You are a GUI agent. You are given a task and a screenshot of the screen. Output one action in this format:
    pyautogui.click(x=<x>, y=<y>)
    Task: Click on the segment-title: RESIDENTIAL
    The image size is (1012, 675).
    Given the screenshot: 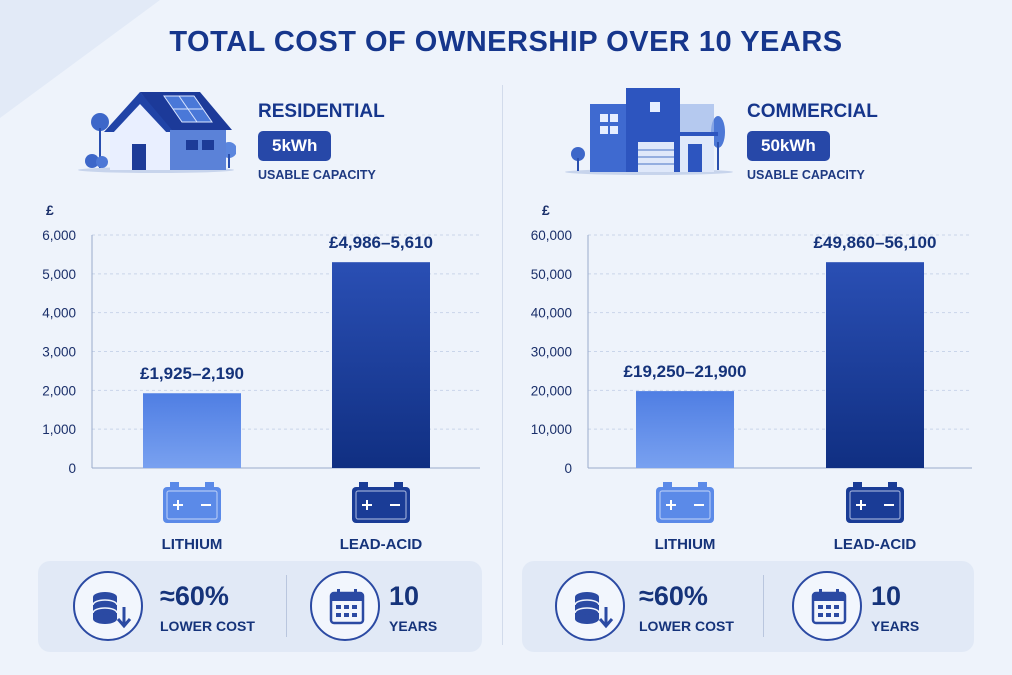 What is the action you would take?
    pyautogui.click(x=321, y=111)
    